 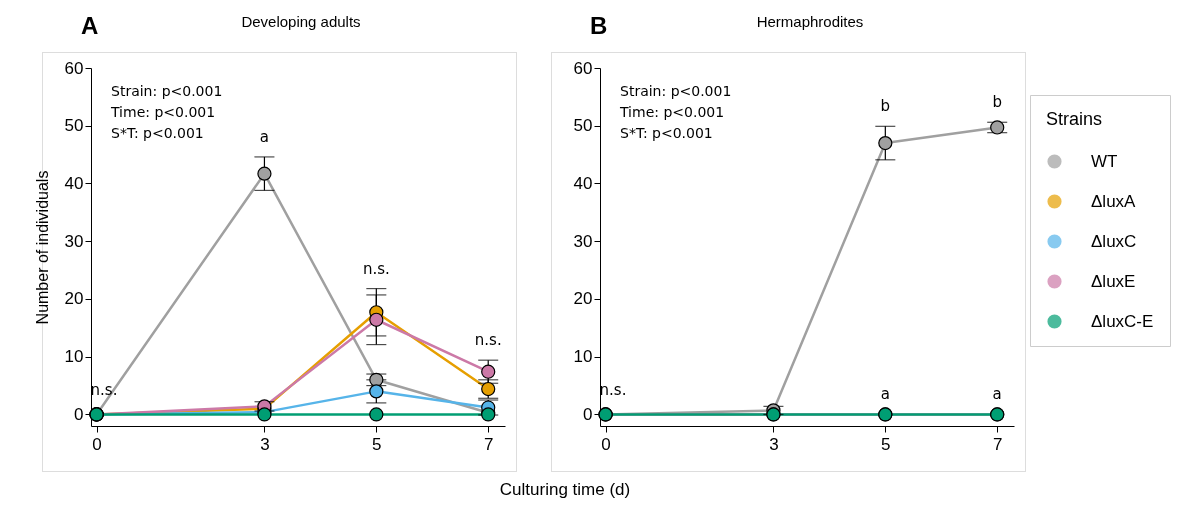 What do you see at coordinates (90, 26) in the screenshot?
I see `chart-title: A` at bounding box center [90, 26].